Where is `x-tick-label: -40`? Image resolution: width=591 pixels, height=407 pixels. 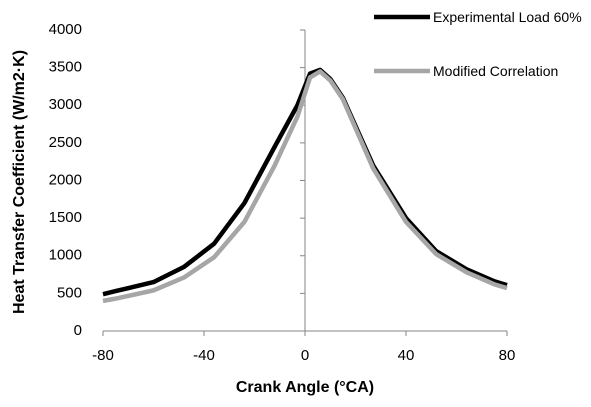 x-tick-label: -40 is located at coordinates (204, 355).